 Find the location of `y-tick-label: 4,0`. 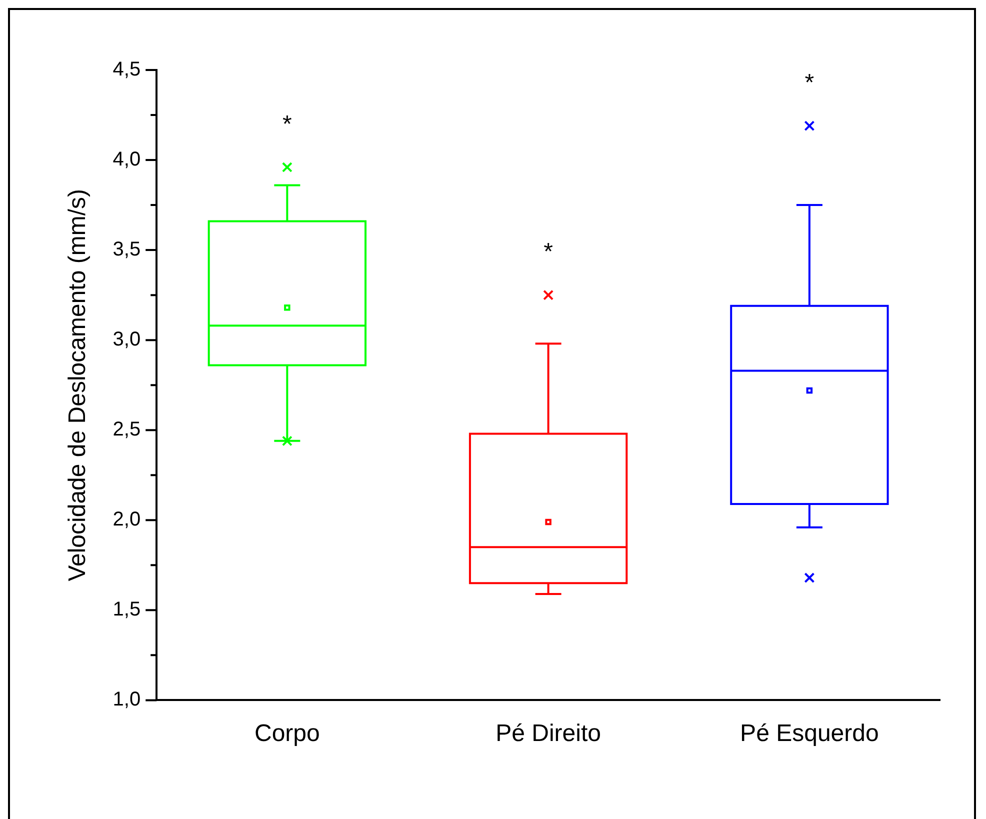

y-tick-label: 4,0 is located at coordinates (126, 159).